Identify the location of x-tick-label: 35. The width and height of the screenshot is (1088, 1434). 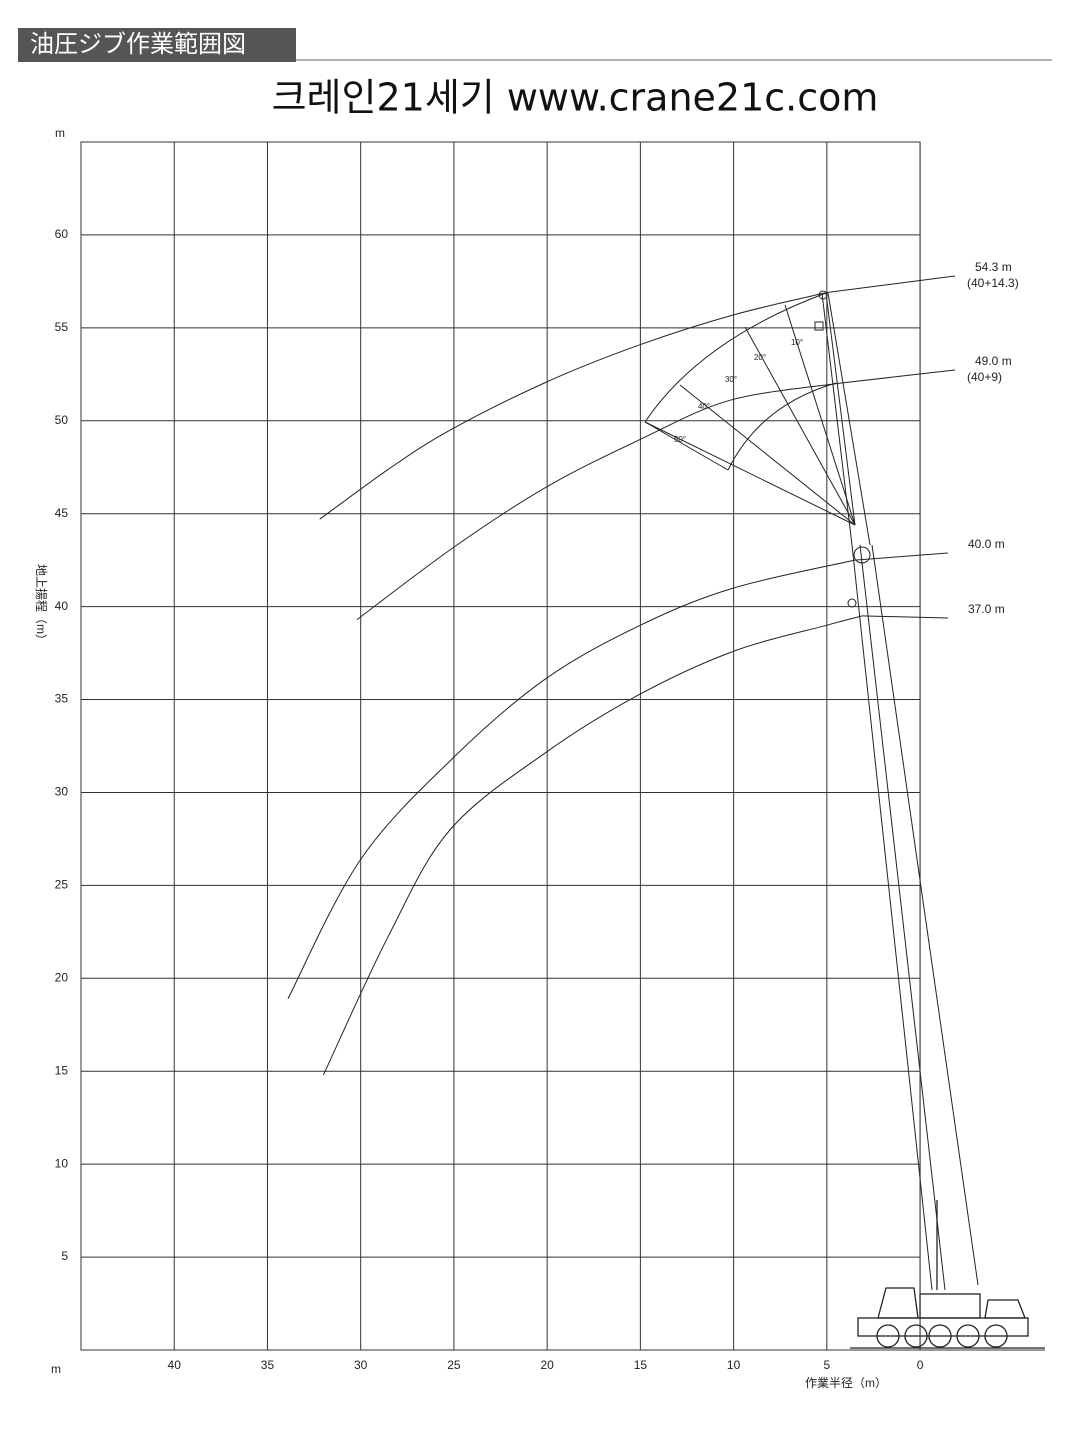
(268, 1365).